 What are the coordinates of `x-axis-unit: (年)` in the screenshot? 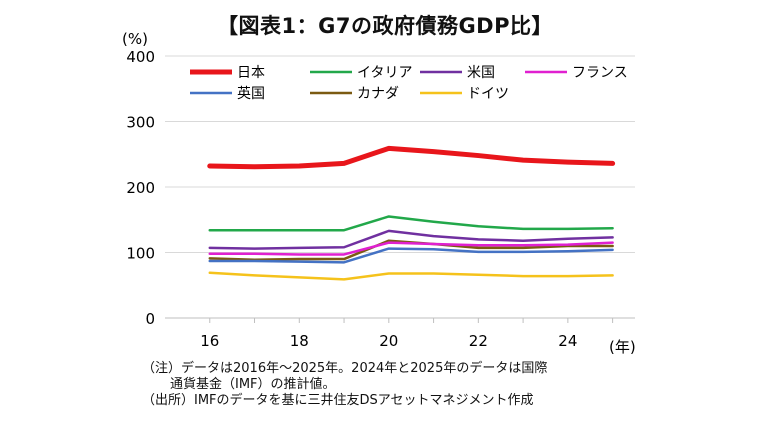 It's located at (622, 347).